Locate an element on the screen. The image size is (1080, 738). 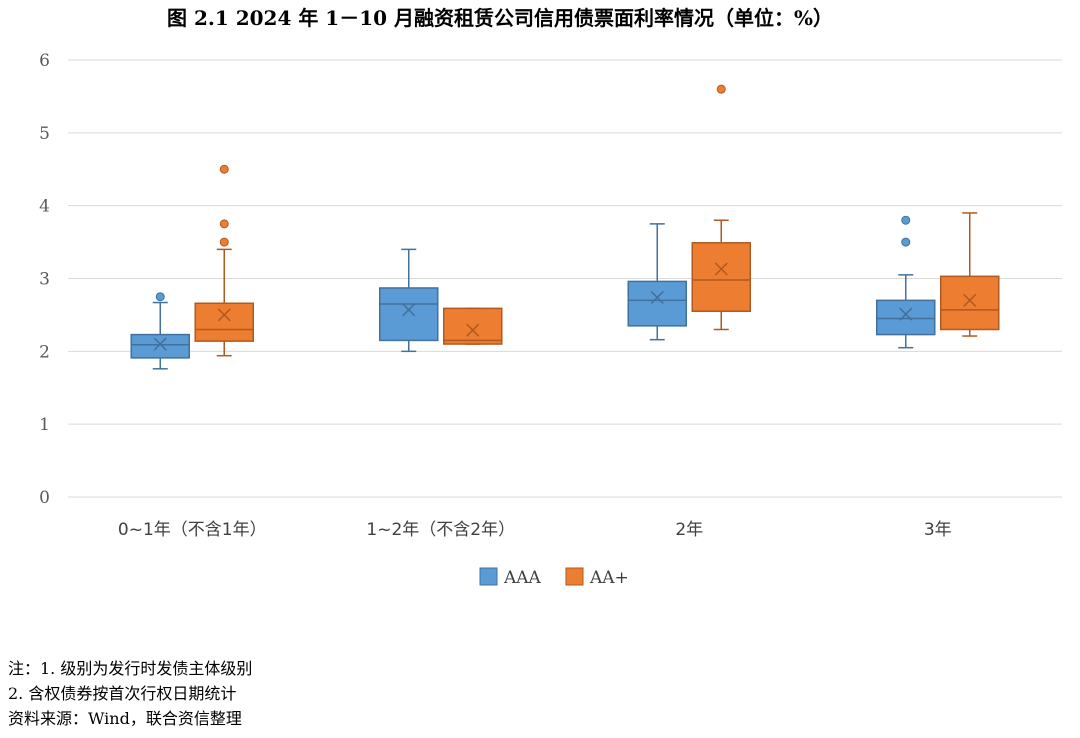
y-tick-label: 3 is located at coordinates (44, 280).